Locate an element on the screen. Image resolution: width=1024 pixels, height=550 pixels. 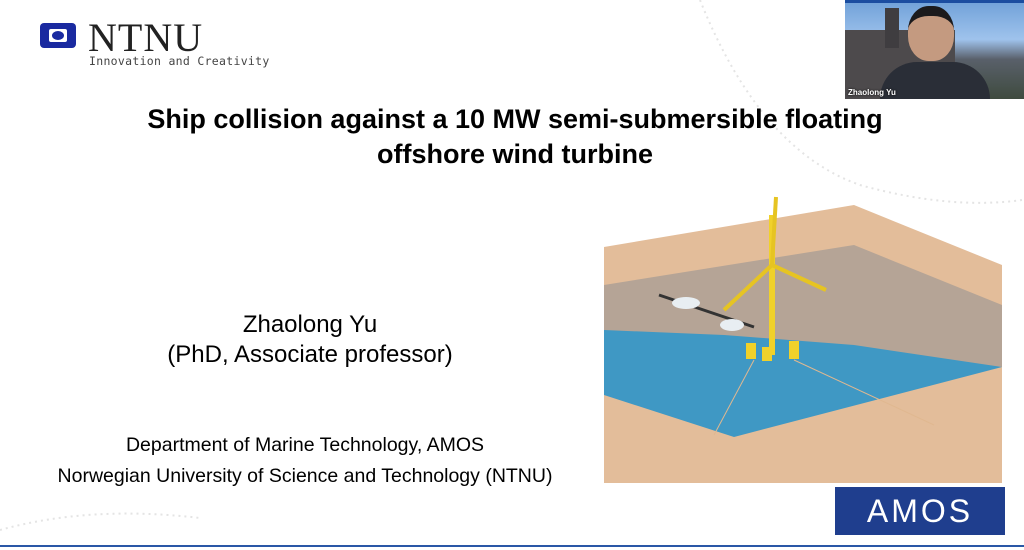
department: Department of Marine Technology, AMOS is located at coordinates (305, 445).